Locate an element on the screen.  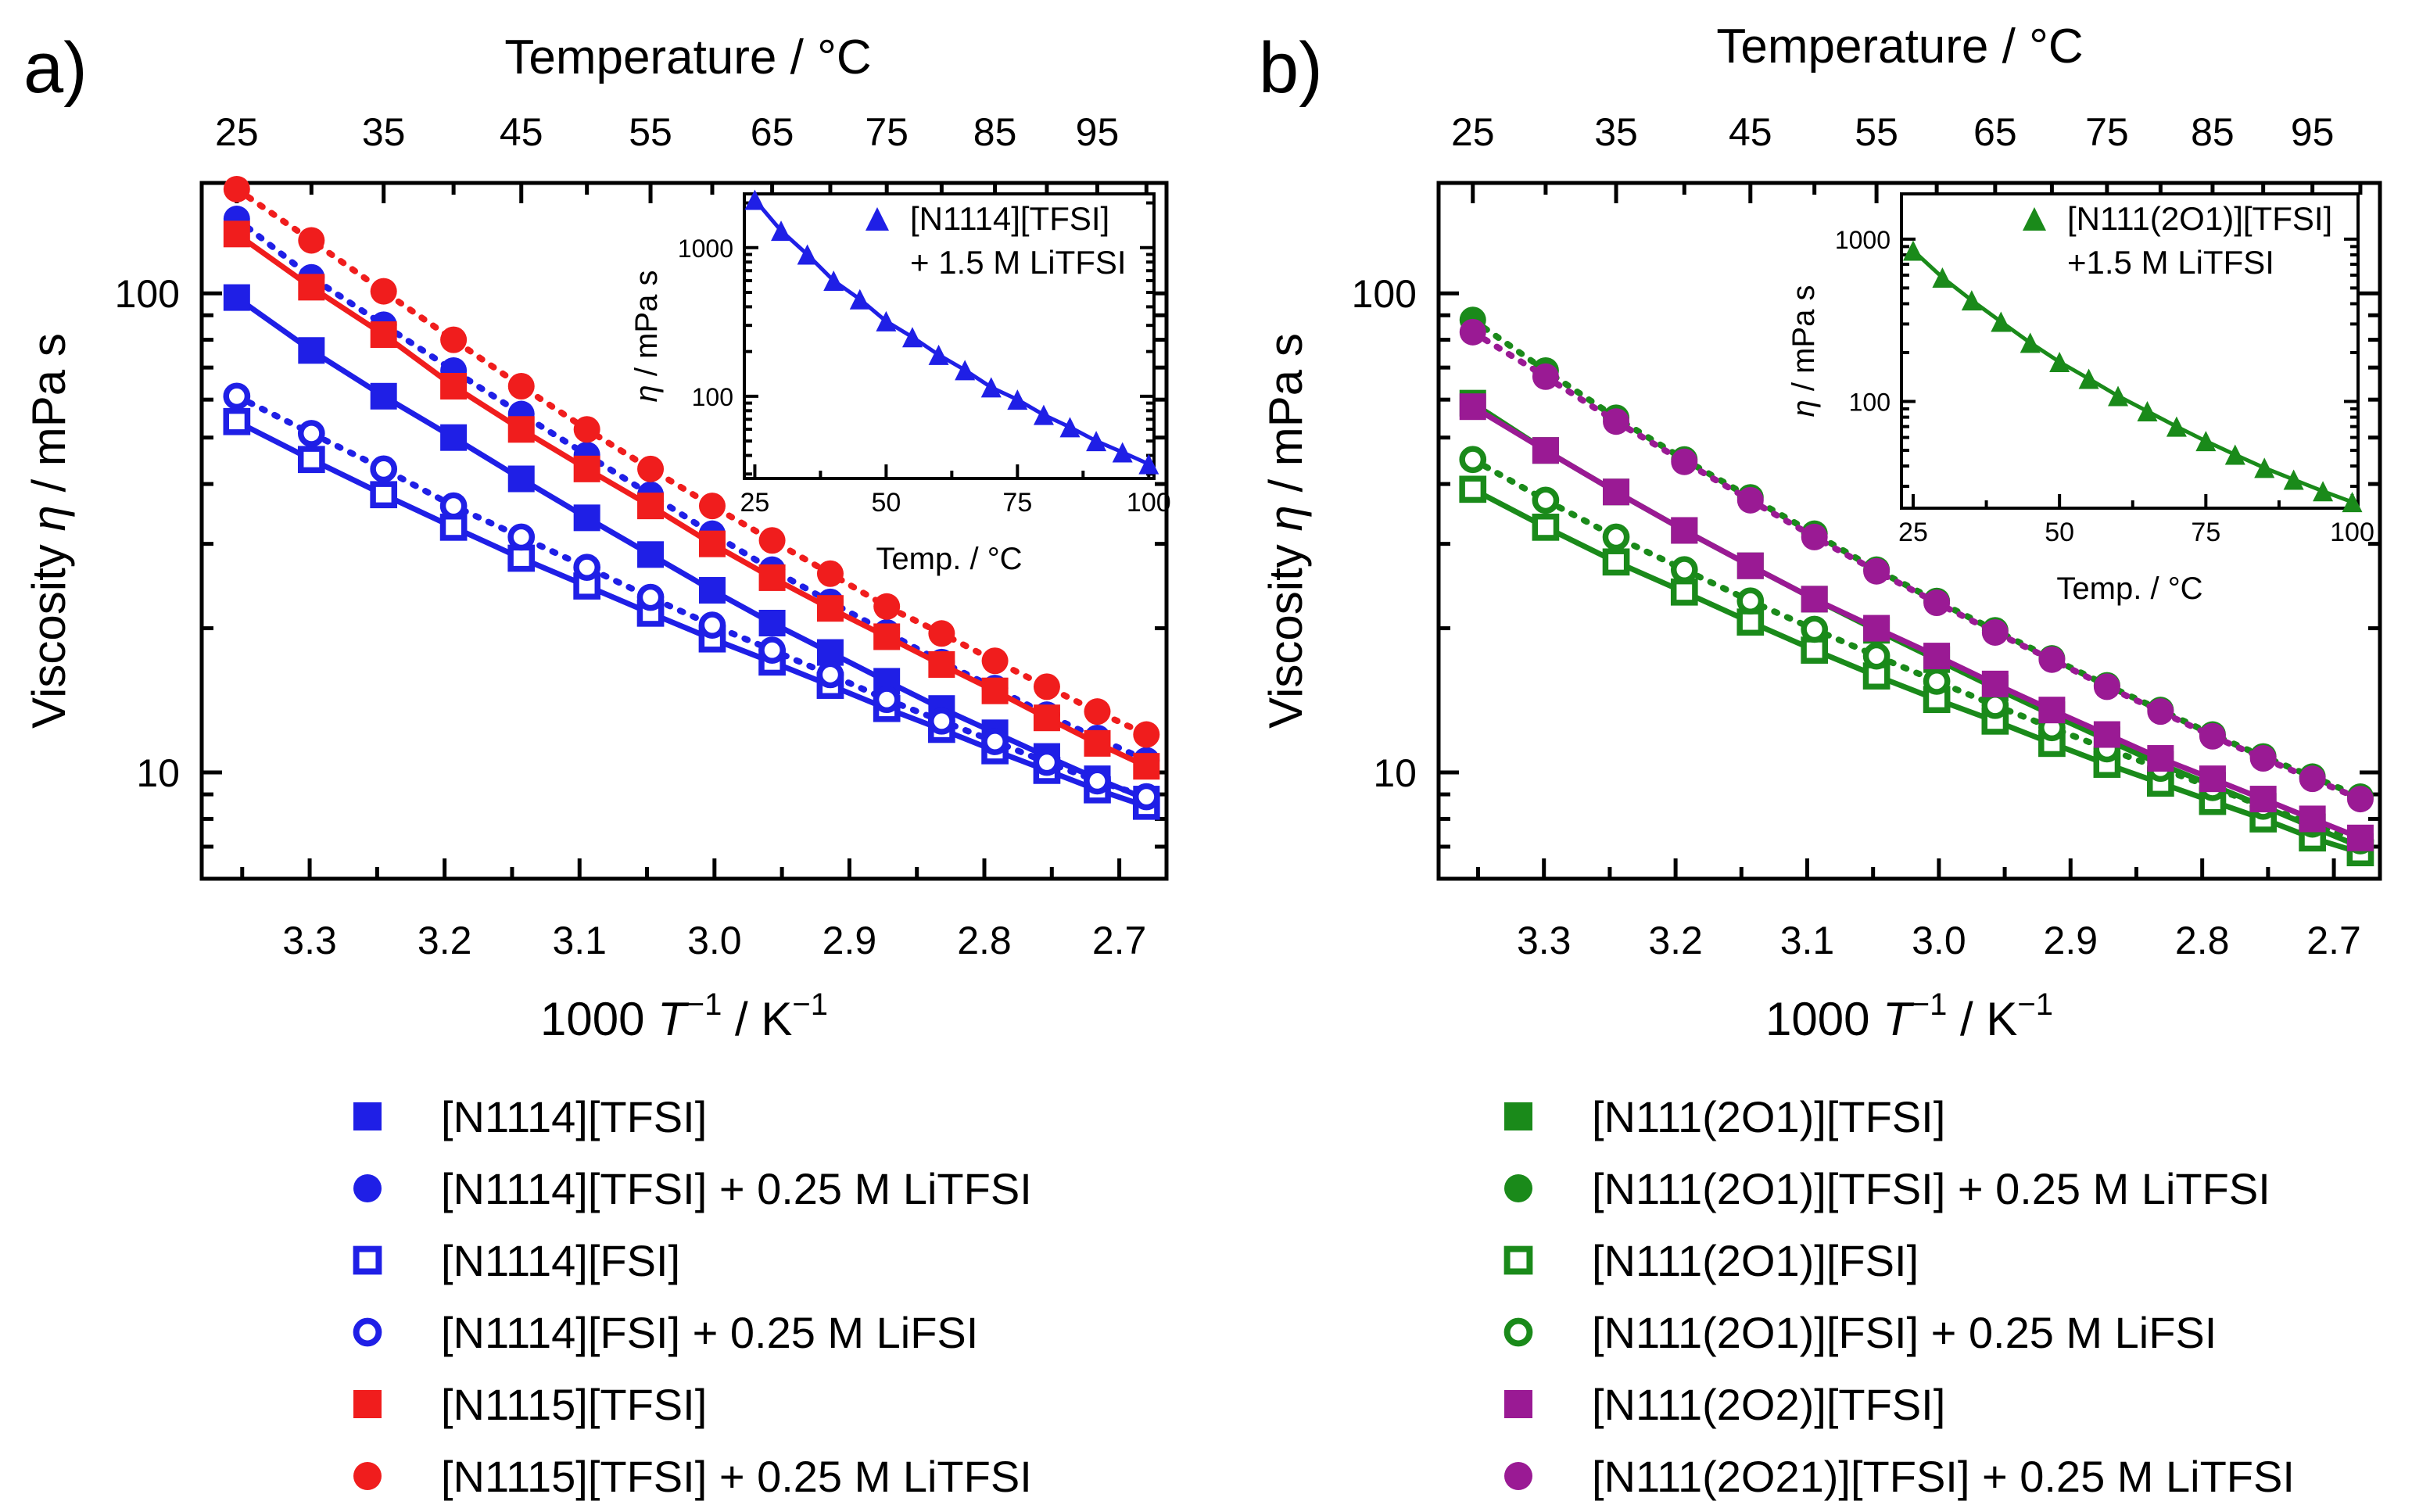
inset-series-line is located at coordinates (951, 332).